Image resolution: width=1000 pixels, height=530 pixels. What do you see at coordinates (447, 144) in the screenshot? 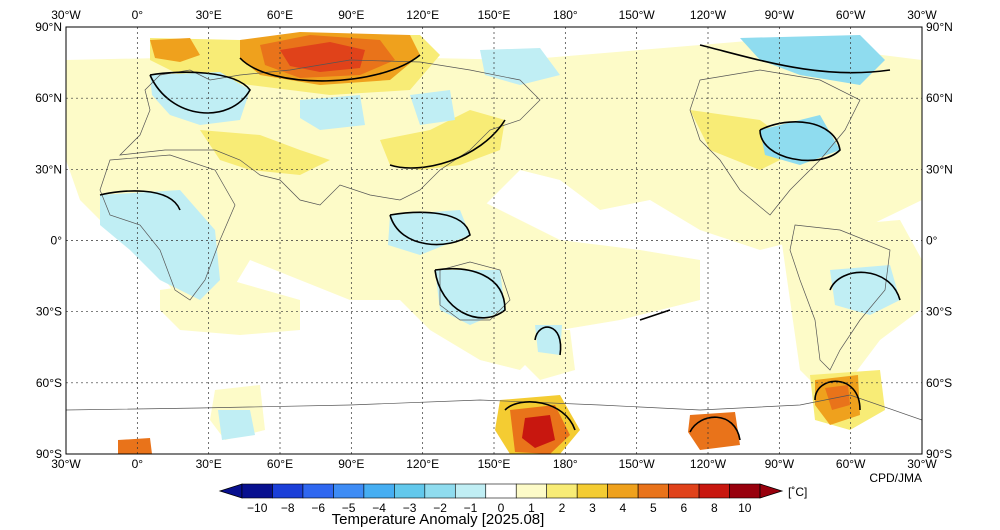
I see `contour-east-asia` at bounding box center [447, 144].